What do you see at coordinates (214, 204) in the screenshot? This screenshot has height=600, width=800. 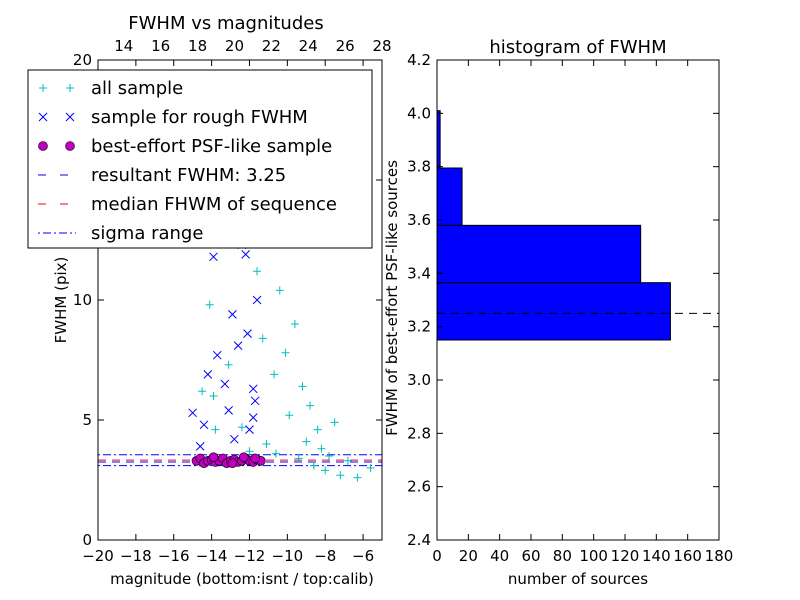 I see `legend-label: median FHWM of sequence` at bounding box center [214, 204].